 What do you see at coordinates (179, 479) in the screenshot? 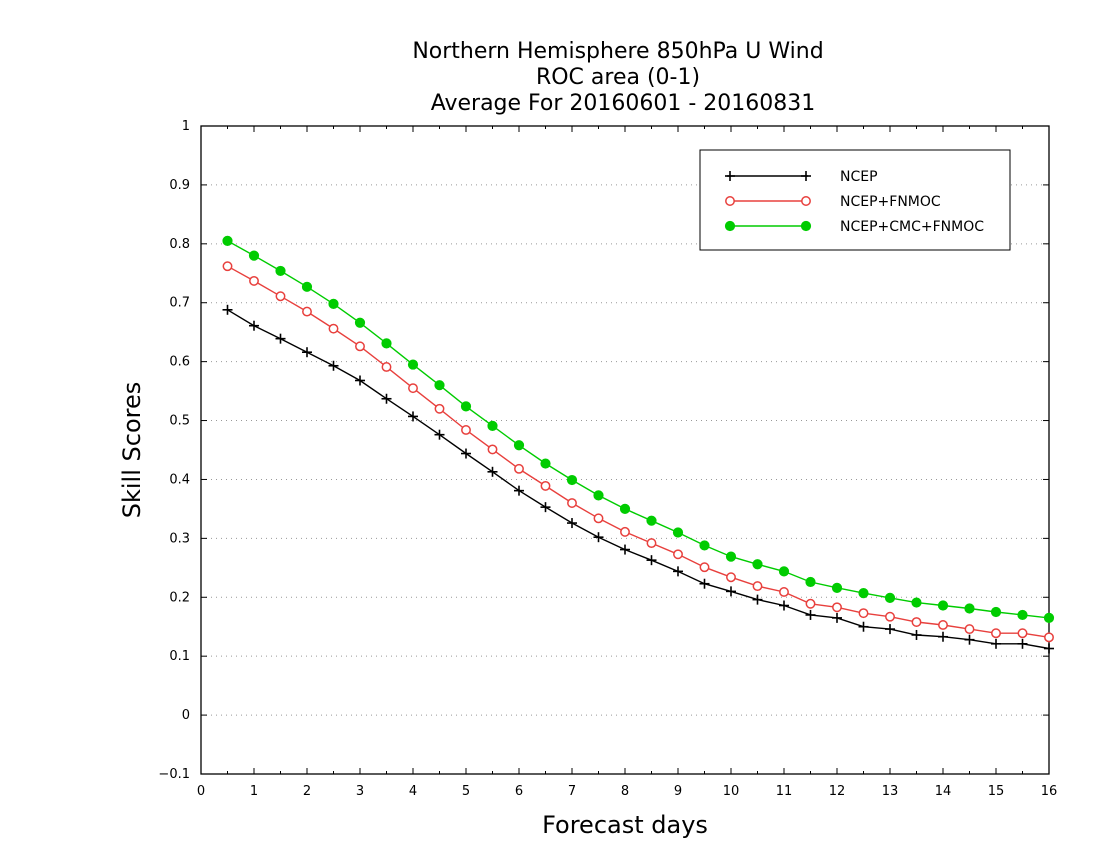
I see `y-tick-label: 0.4` at bounding box center [179, 479].